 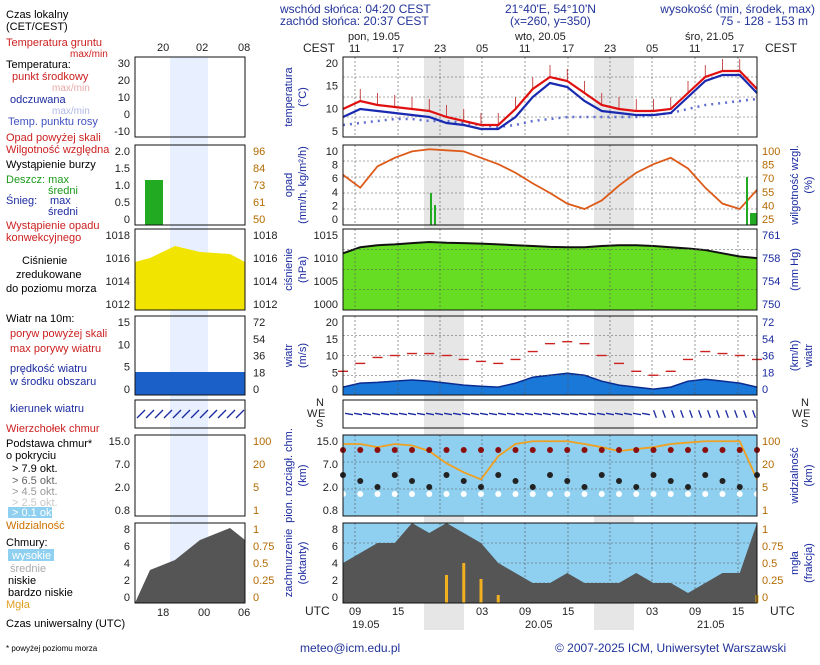 What do you see at coordinates (355, 9) in the screenshot?
I see `sunrise-text: wschód słońca: 04:20 CEST` at bounding box center [355, 9].